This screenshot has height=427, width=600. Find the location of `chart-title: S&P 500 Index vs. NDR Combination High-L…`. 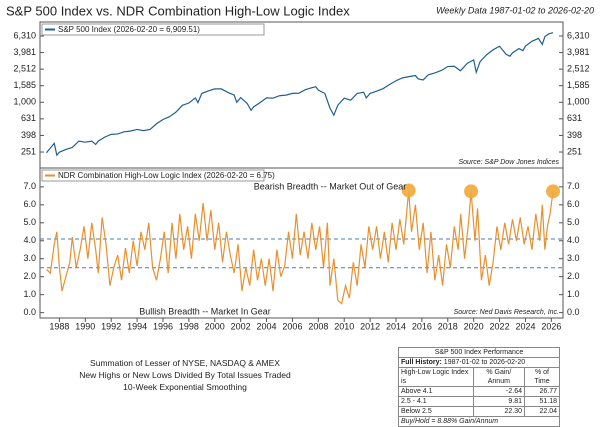

chart-title: S&P 500 Index vs. NDR Combination High-L… is located at coordinates (178, 10).